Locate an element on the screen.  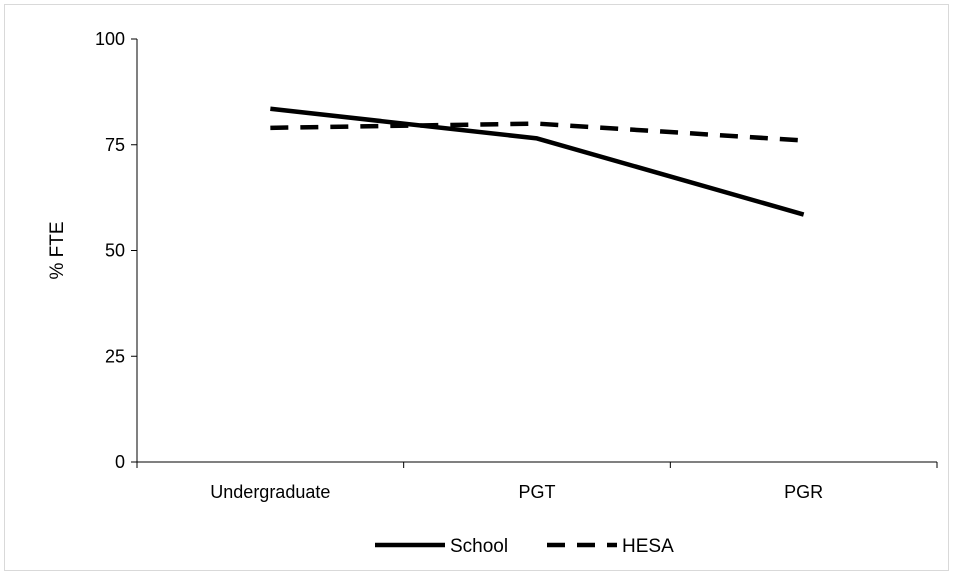
x-tick-label: PGT is located at coordinates (536, 492).